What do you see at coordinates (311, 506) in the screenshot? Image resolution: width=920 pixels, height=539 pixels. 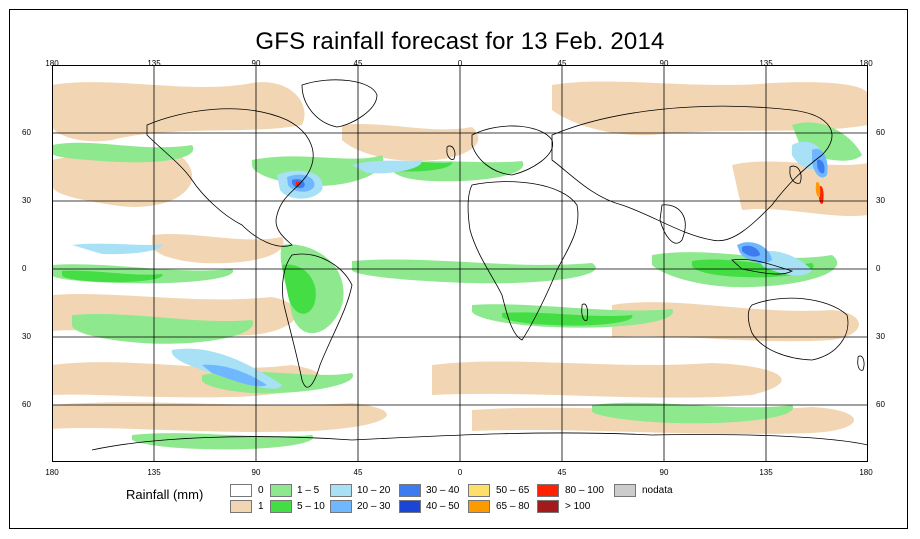 I see `legend-label: 5 – 10` at bounding box center [311, 506].